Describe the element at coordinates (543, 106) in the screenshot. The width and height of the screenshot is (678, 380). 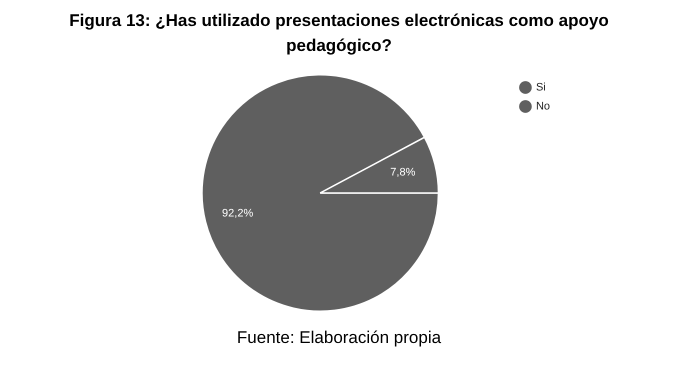
I see `legend-label: No` at that location.